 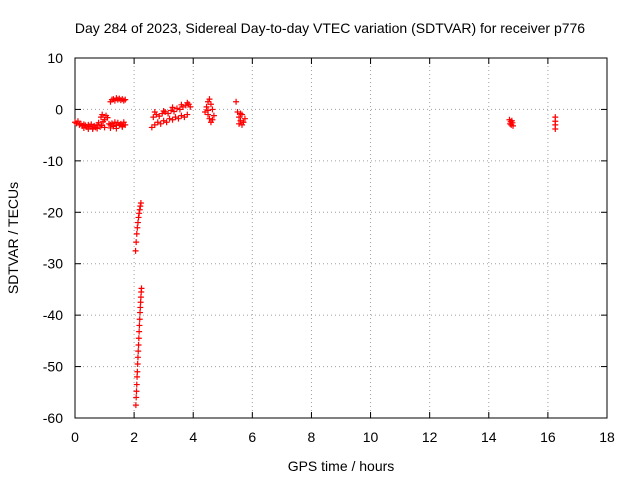 What do you see at coordinates (13, 238) in the screenshot?
I see `y-axis-label: SDTVAR / TECUs` at bounding box center [13, 238].